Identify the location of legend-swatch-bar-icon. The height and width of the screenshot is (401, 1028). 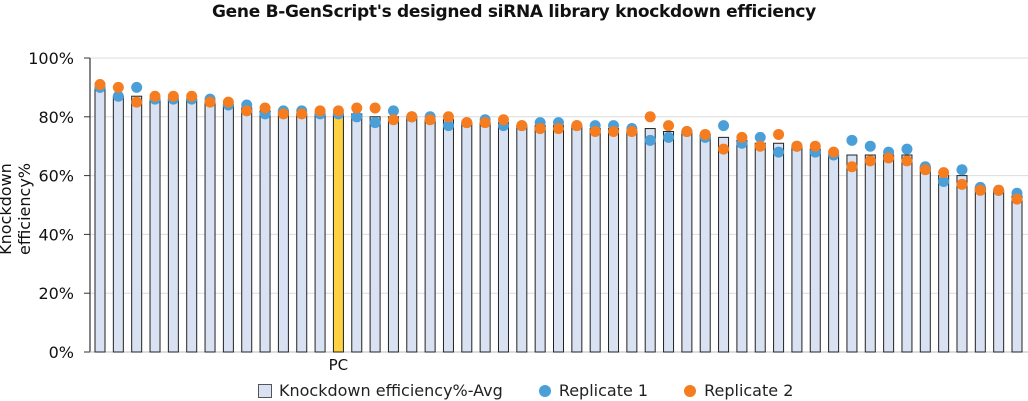
(265, 390).